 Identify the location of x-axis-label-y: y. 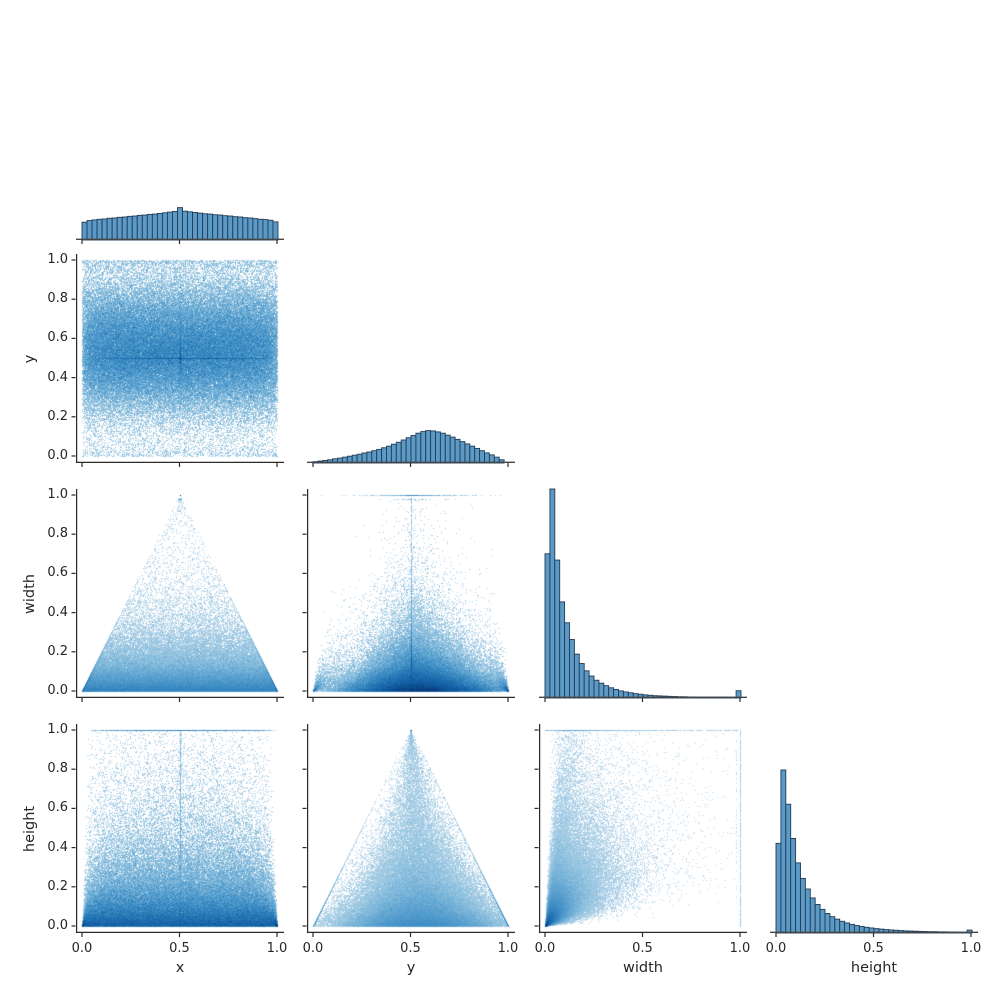
(411, 968).